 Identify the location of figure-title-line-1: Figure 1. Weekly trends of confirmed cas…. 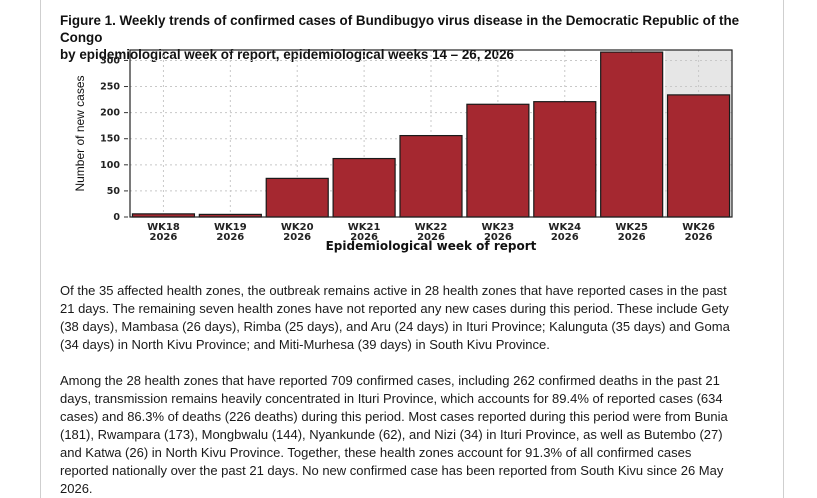
(400, 29).